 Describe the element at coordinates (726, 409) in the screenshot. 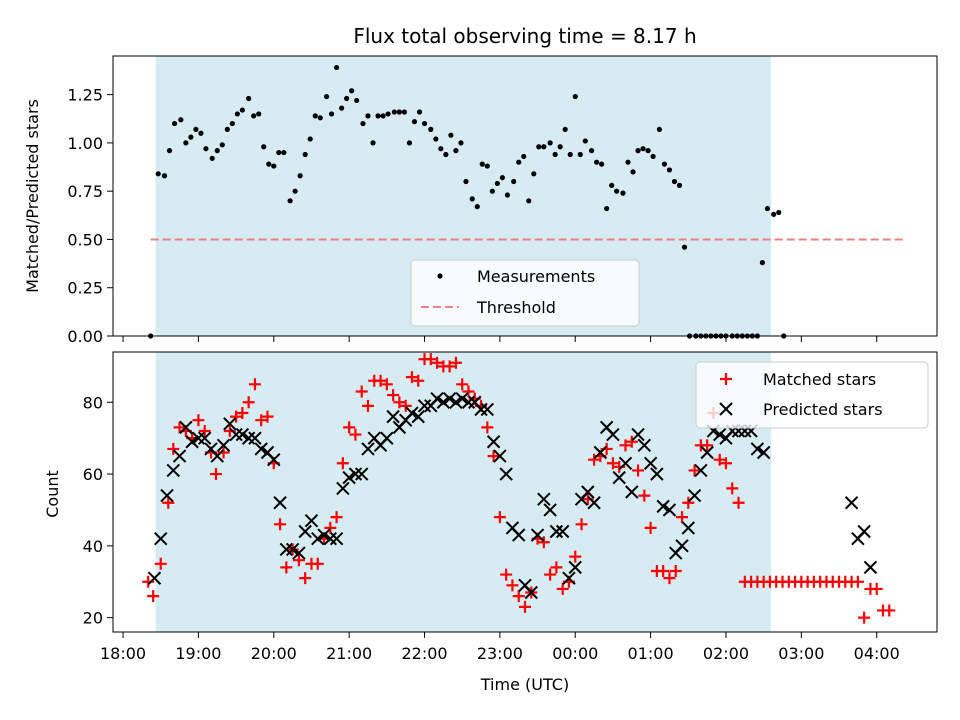

I see `legend-predicted-marker` at that location.